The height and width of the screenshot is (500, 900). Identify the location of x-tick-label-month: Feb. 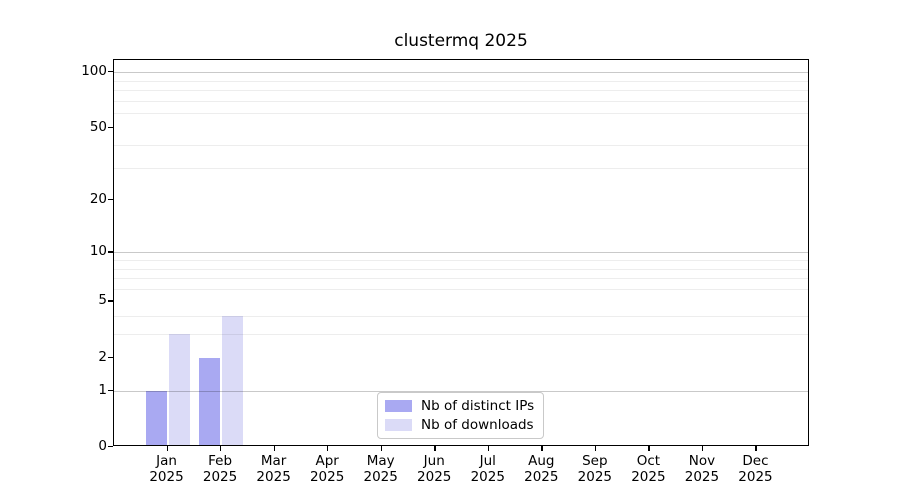
(220, 461).